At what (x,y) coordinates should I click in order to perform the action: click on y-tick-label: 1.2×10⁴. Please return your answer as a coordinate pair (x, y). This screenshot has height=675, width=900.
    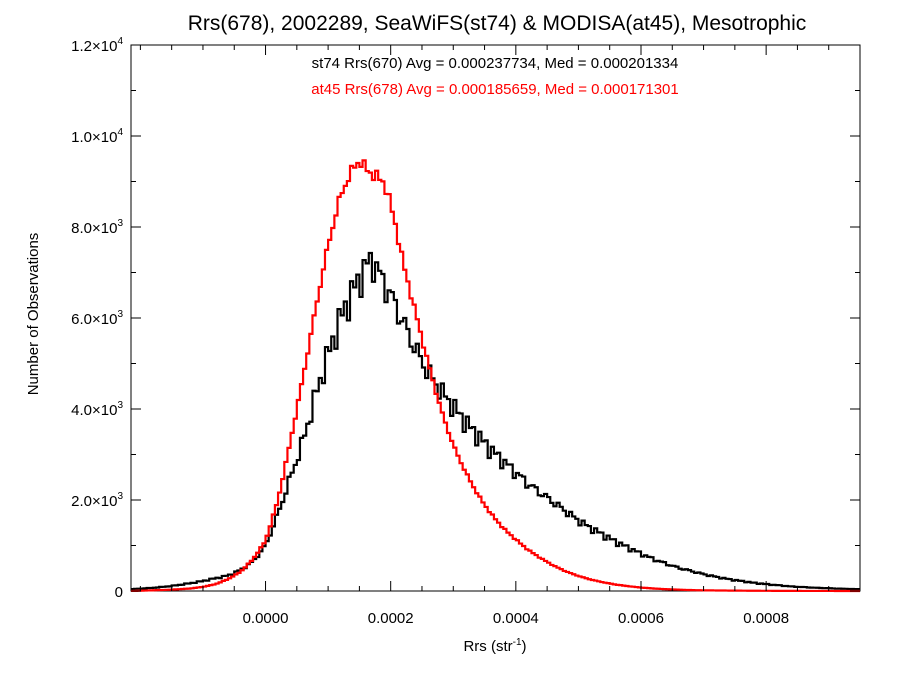
    Looking at the image, I should click on (97, 45).